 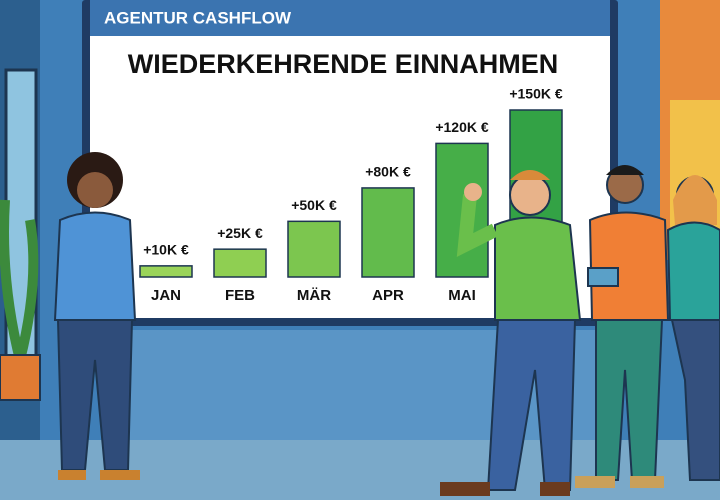 What do you see at coordinates (198, 17) in the screenshot?
I see `board-label: AGENTUR CASHFLOW` at bounding box center [198, 17].